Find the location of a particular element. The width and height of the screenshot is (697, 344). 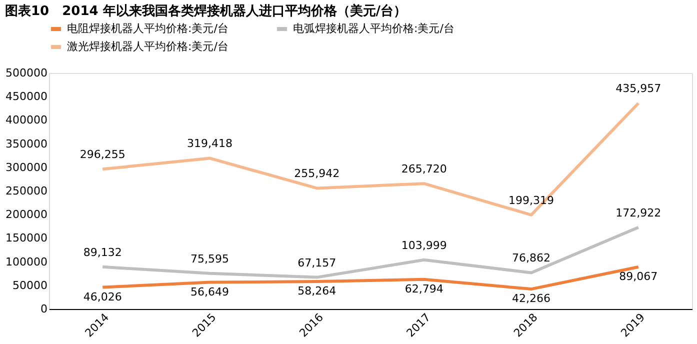

y-tick-label: 500000 is located at coordinates (27, 73).